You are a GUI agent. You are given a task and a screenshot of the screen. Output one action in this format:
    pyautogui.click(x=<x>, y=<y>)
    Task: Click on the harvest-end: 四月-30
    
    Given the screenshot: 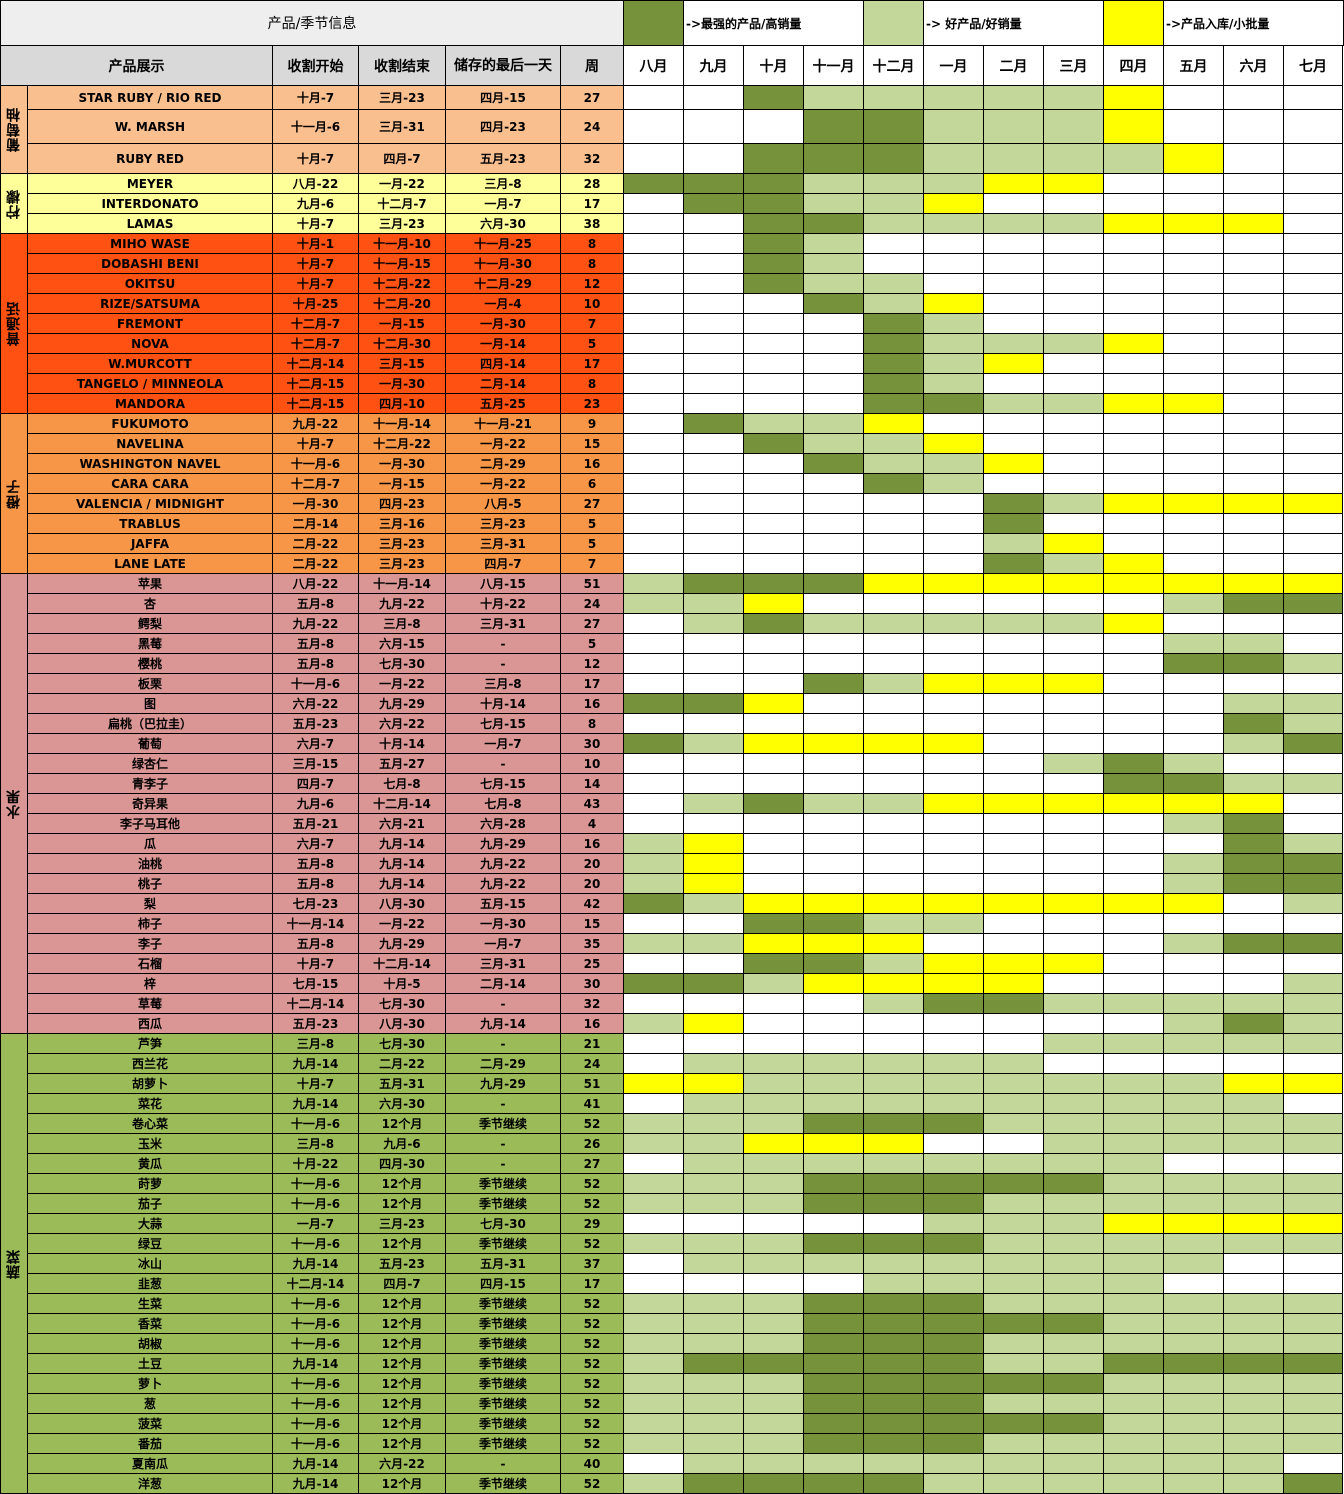 What is the action you would take?
    pyautogui.click(x=402, y=1164)
    